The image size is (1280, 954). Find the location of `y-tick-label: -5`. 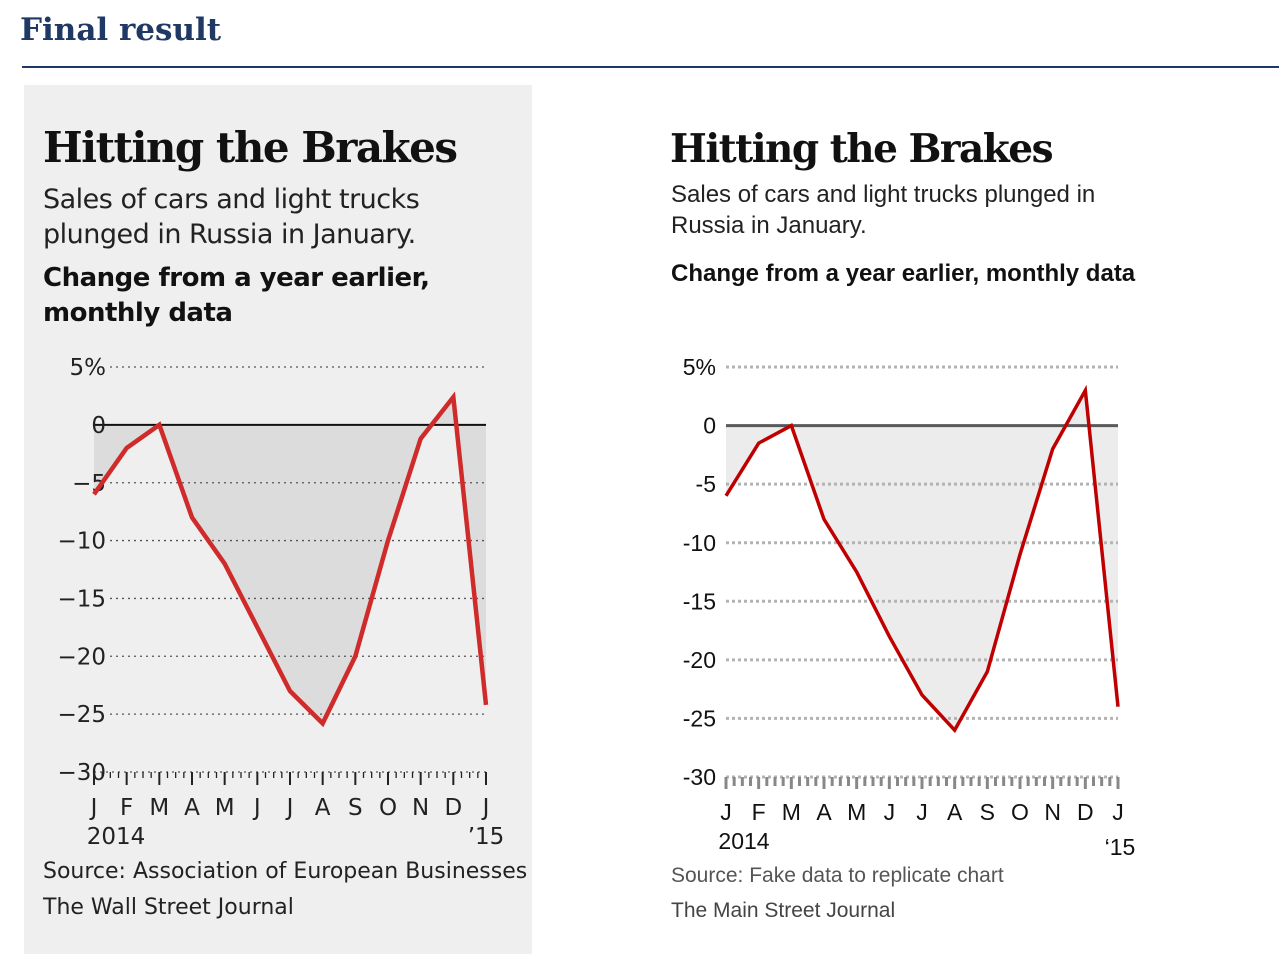

y-tick-label: -5 is located at coordinates (706, 484).